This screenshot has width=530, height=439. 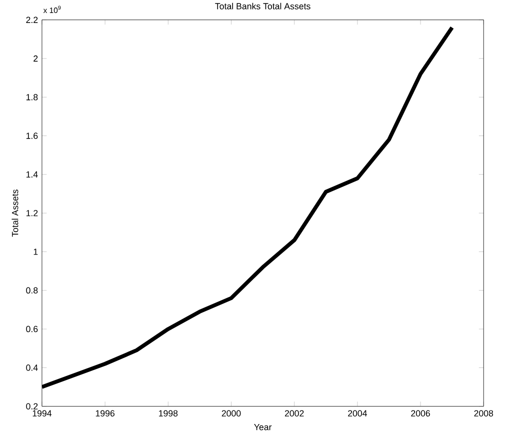 What do you see at coordinates (36, 58) in the screenshot?
I see `y-tick-label: 2` at bounding box center [36, 58].